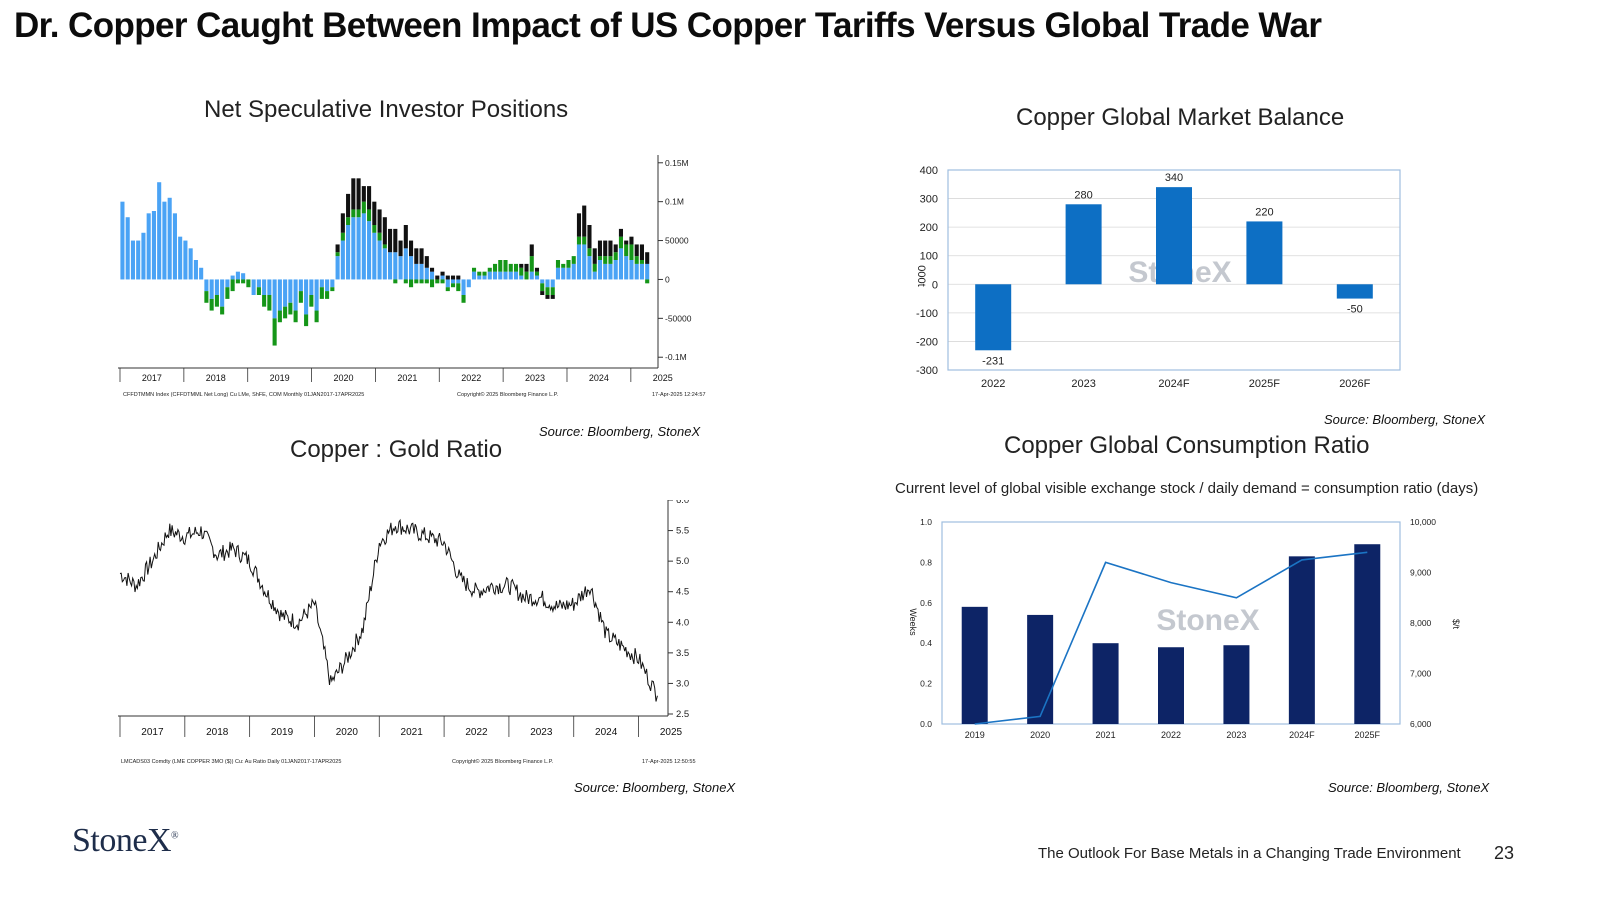  What do you see at coordinates (929, 171) in the screenshot?
I see `balance-y-tick-label: 400` at bounding box center [929, 171].